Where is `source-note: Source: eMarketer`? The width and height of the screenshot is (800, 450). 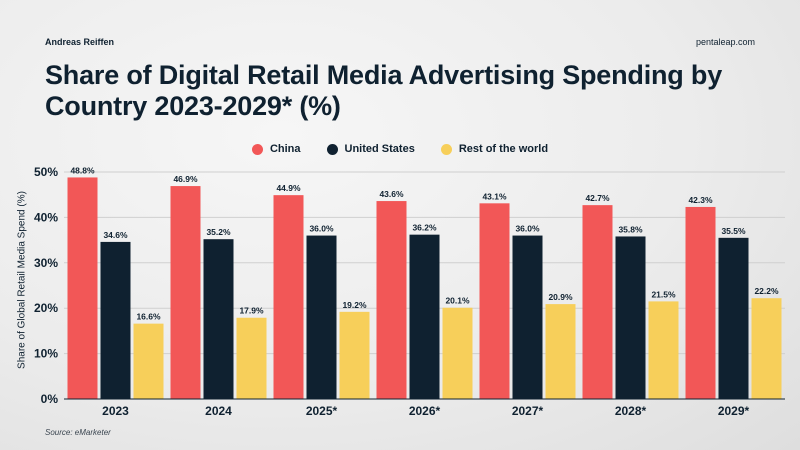 source-note: Source: eMarketer is located at coordinates (78, 432).